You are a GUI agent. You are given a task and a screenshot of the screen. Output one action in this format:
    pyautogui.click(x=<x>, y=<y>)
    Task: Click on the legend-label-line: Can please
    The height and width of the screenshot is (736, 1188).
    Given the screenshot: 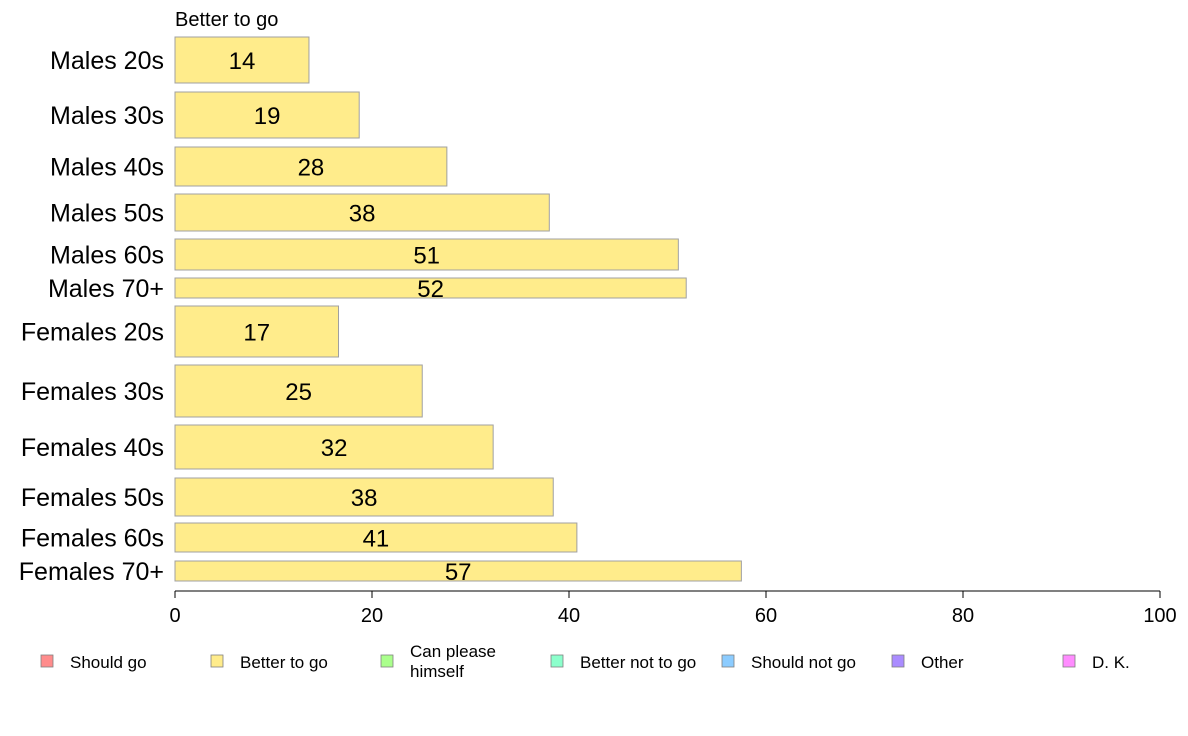 What is the action you would take?
    pyautogui.click(x=453, y=651)
    